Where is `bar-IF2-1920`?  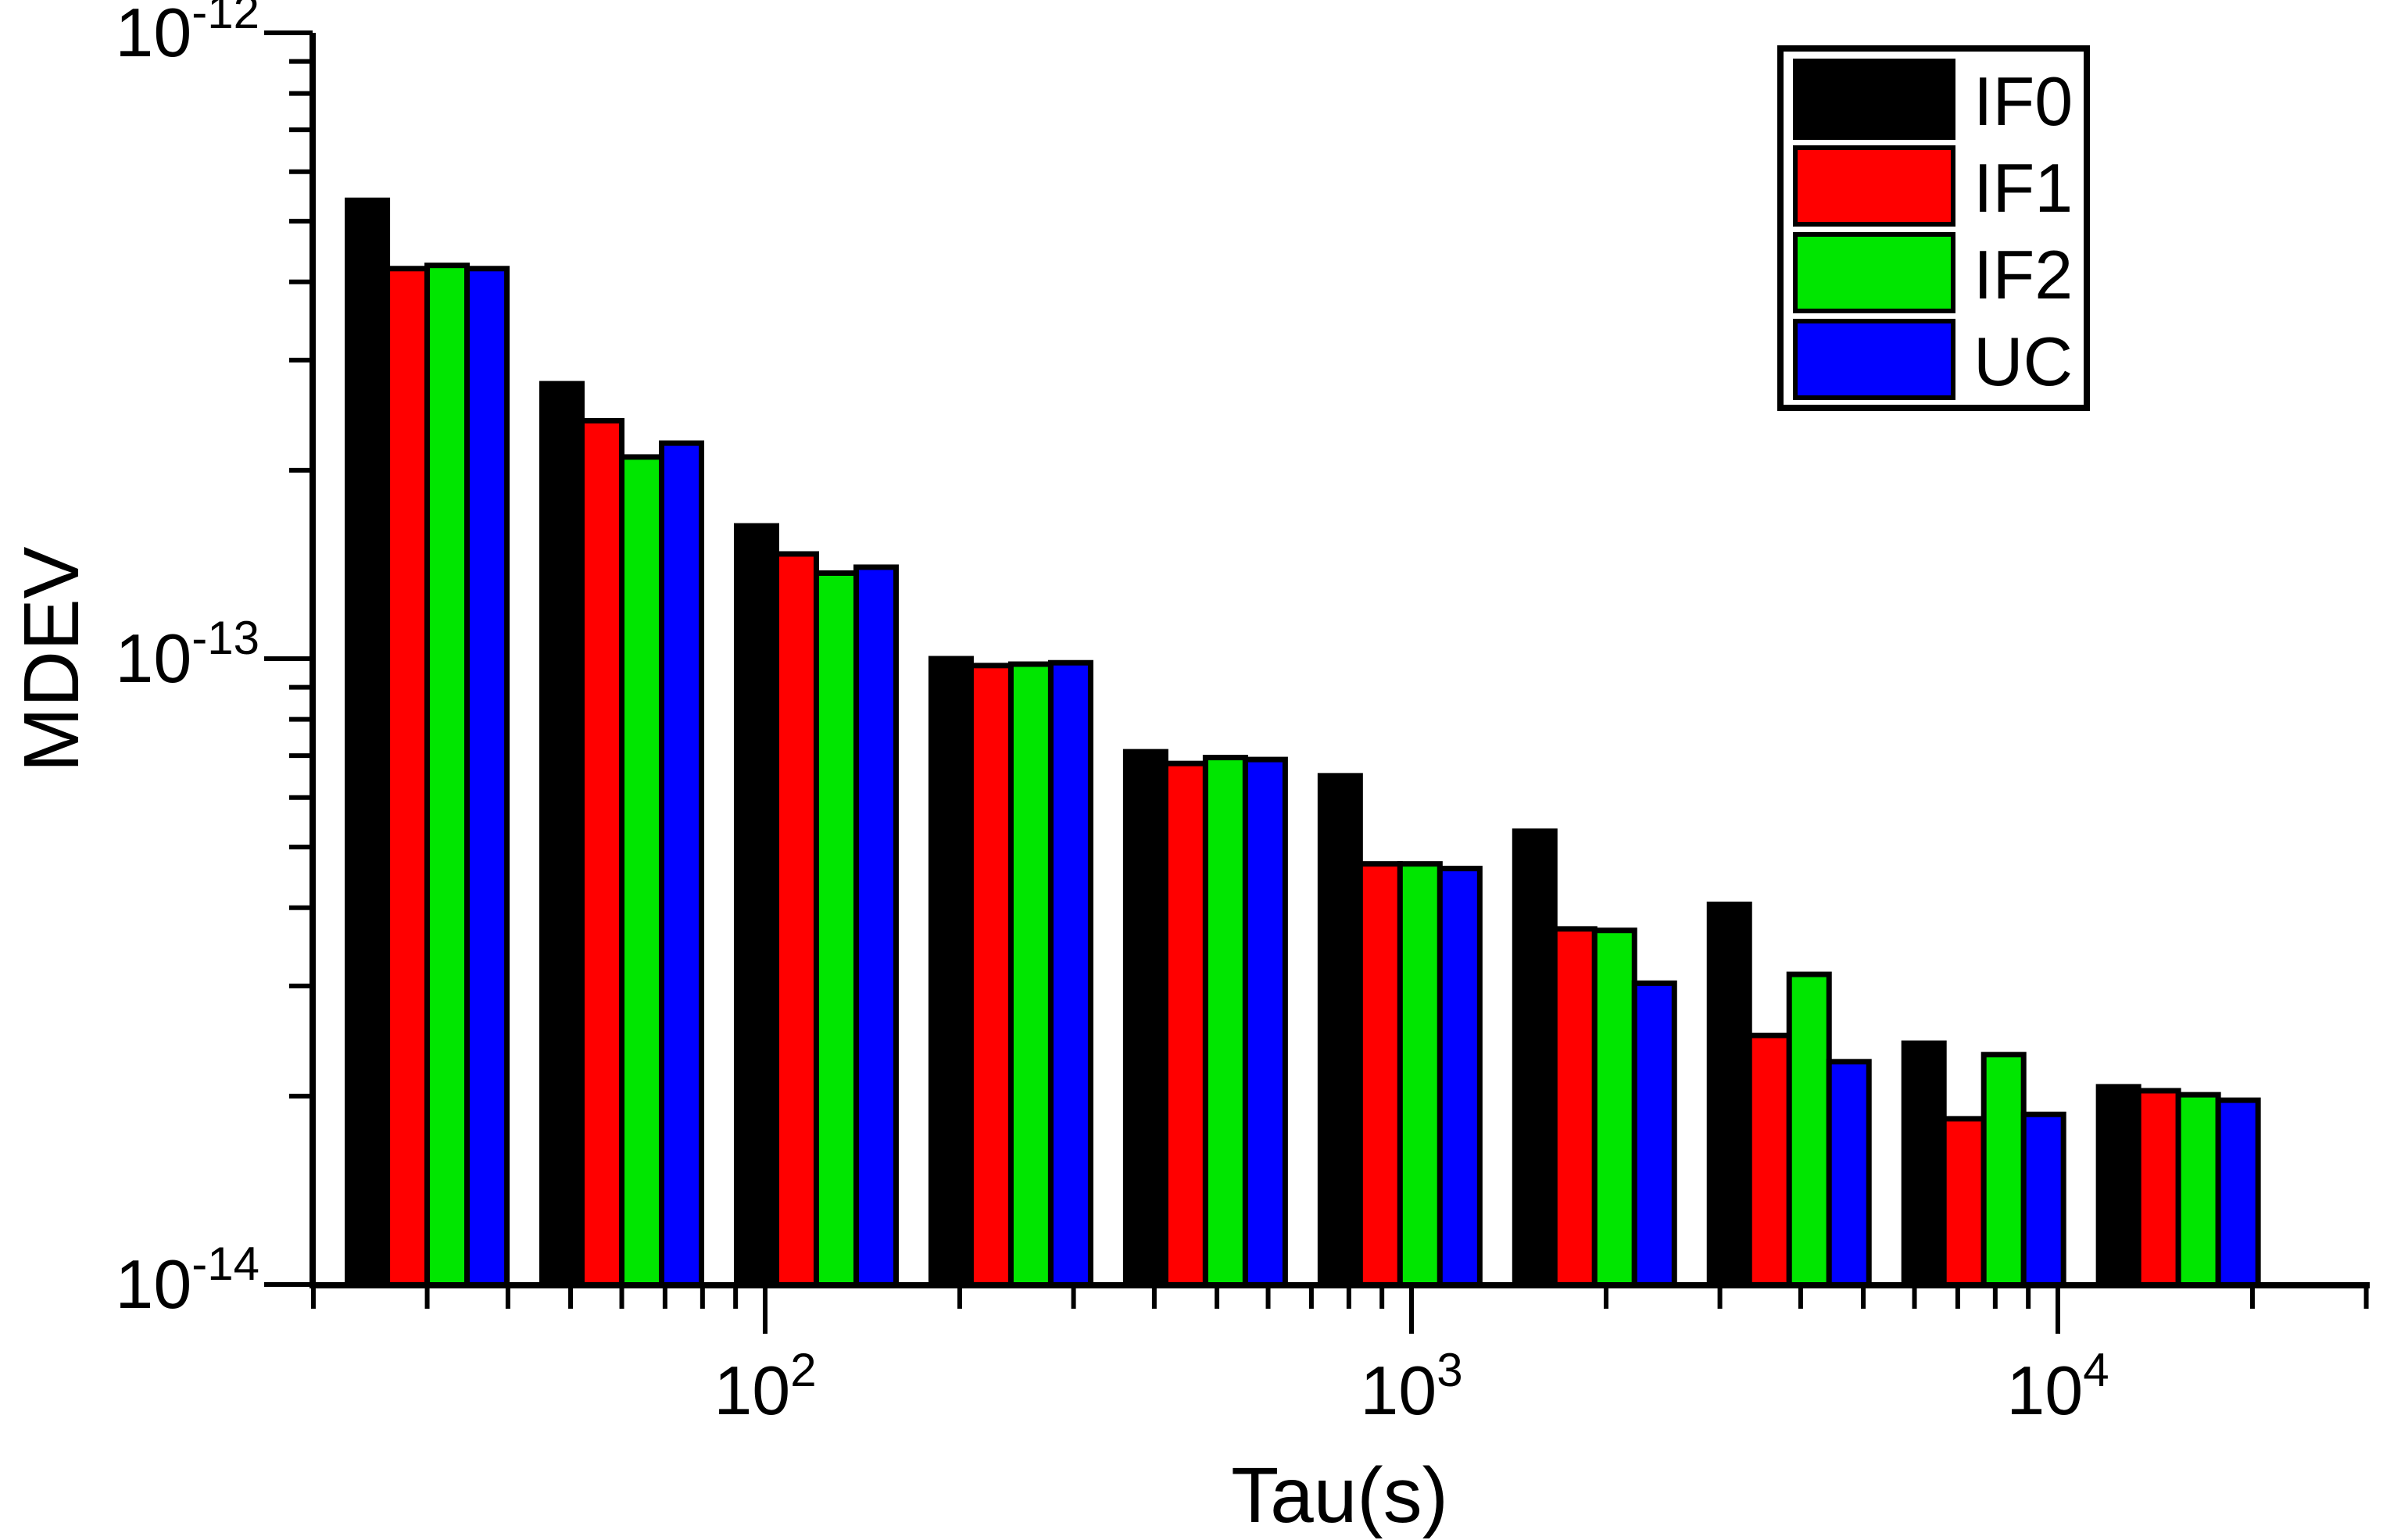 bar-IF2-1920 is located at coordinates (1614, 1107).